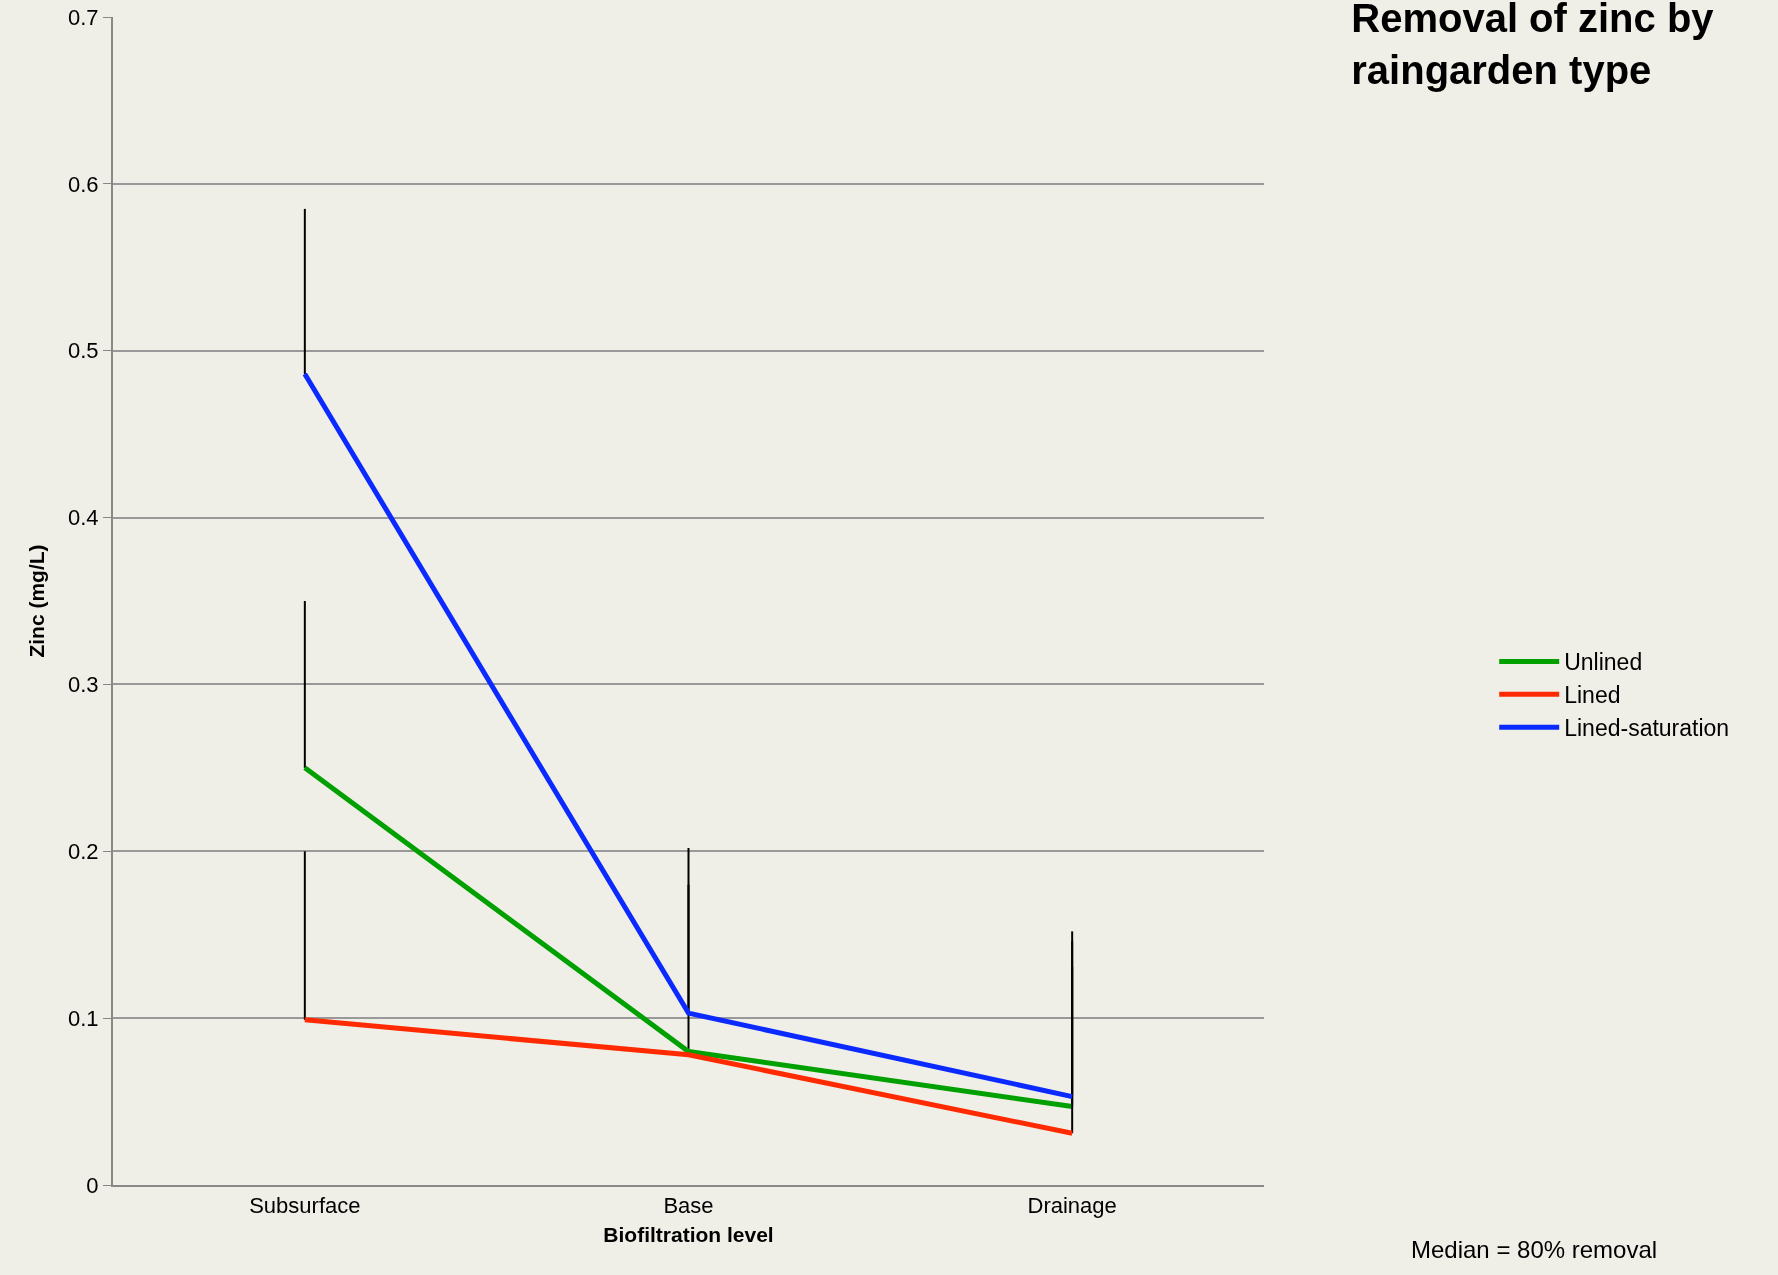 Image resolution: width=1778 pixels, height=1275 pixels. Describe the element at coordinates (83, 351) in the screenshot. I see `y-tick-label: 0.5` at that location.